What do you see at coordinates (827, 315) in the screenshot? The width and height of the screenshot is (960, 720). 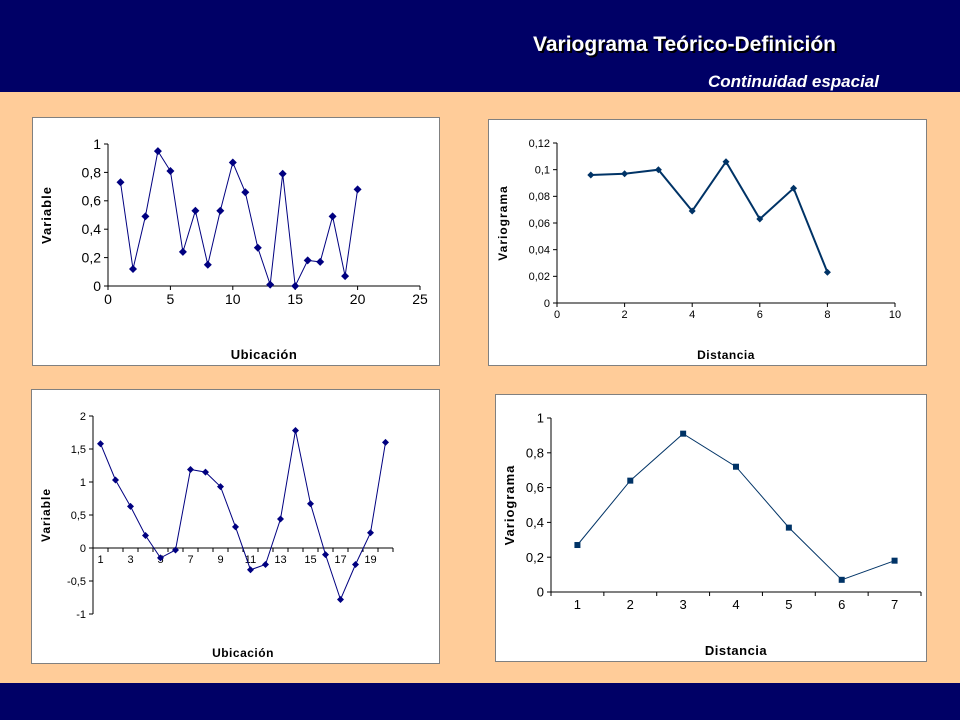 I see `x-tick-label: 8` at bounding box center [827, 315].